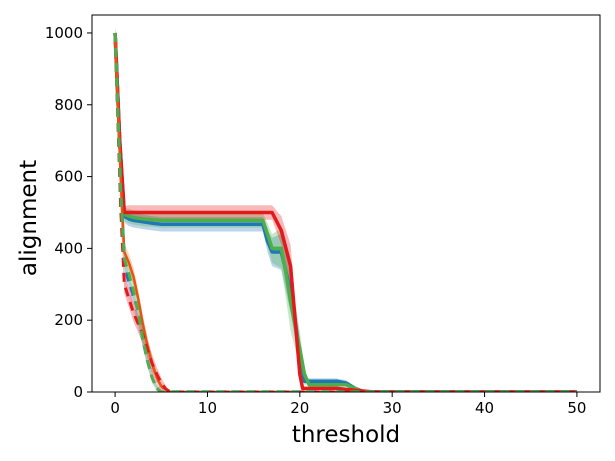 The width and height of the screenshot is (615, 461). What do you see at coordinates (68, 320) in the screenshot?
I see `y-tick-label: 200` at bounding box center [68, 320].